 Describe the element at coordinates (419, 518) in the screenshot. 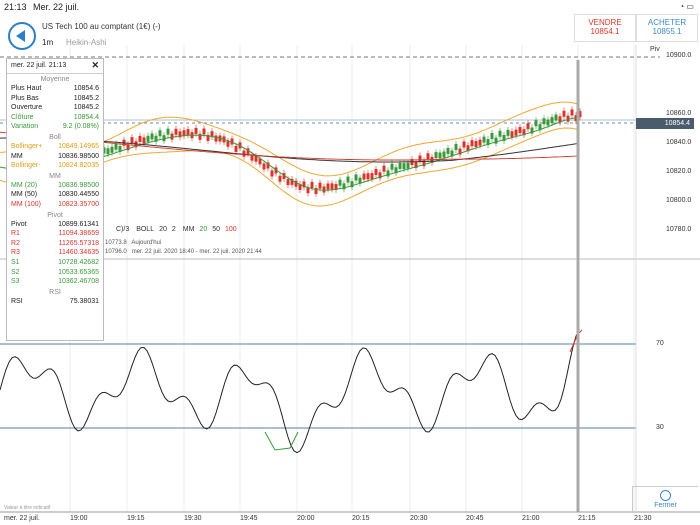

I see `time-axis-label: 20:30` at that location.